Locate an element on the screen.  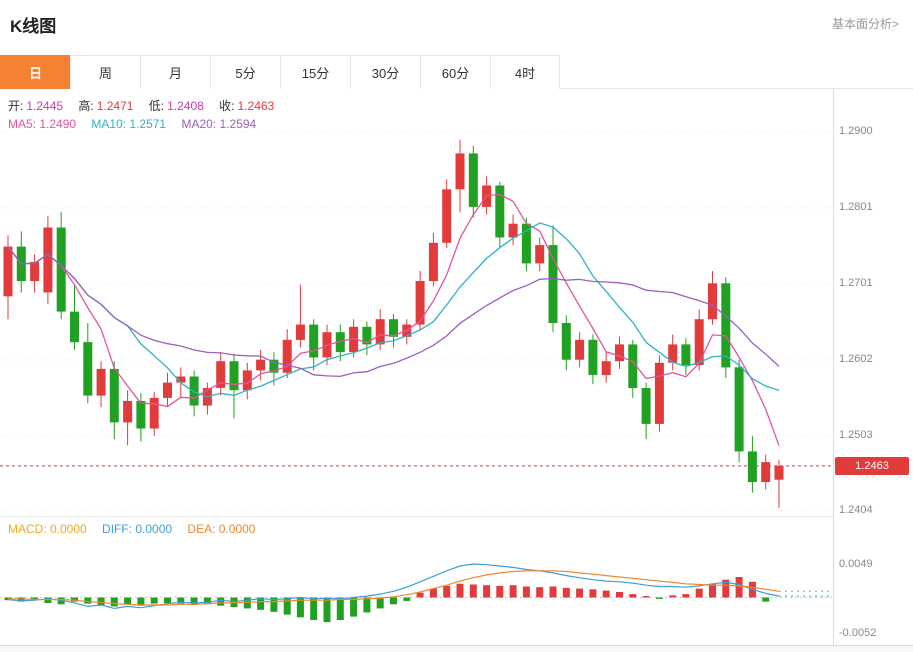
ma20-value: MA20: 1.2594 is located at coordinates (219, 124).